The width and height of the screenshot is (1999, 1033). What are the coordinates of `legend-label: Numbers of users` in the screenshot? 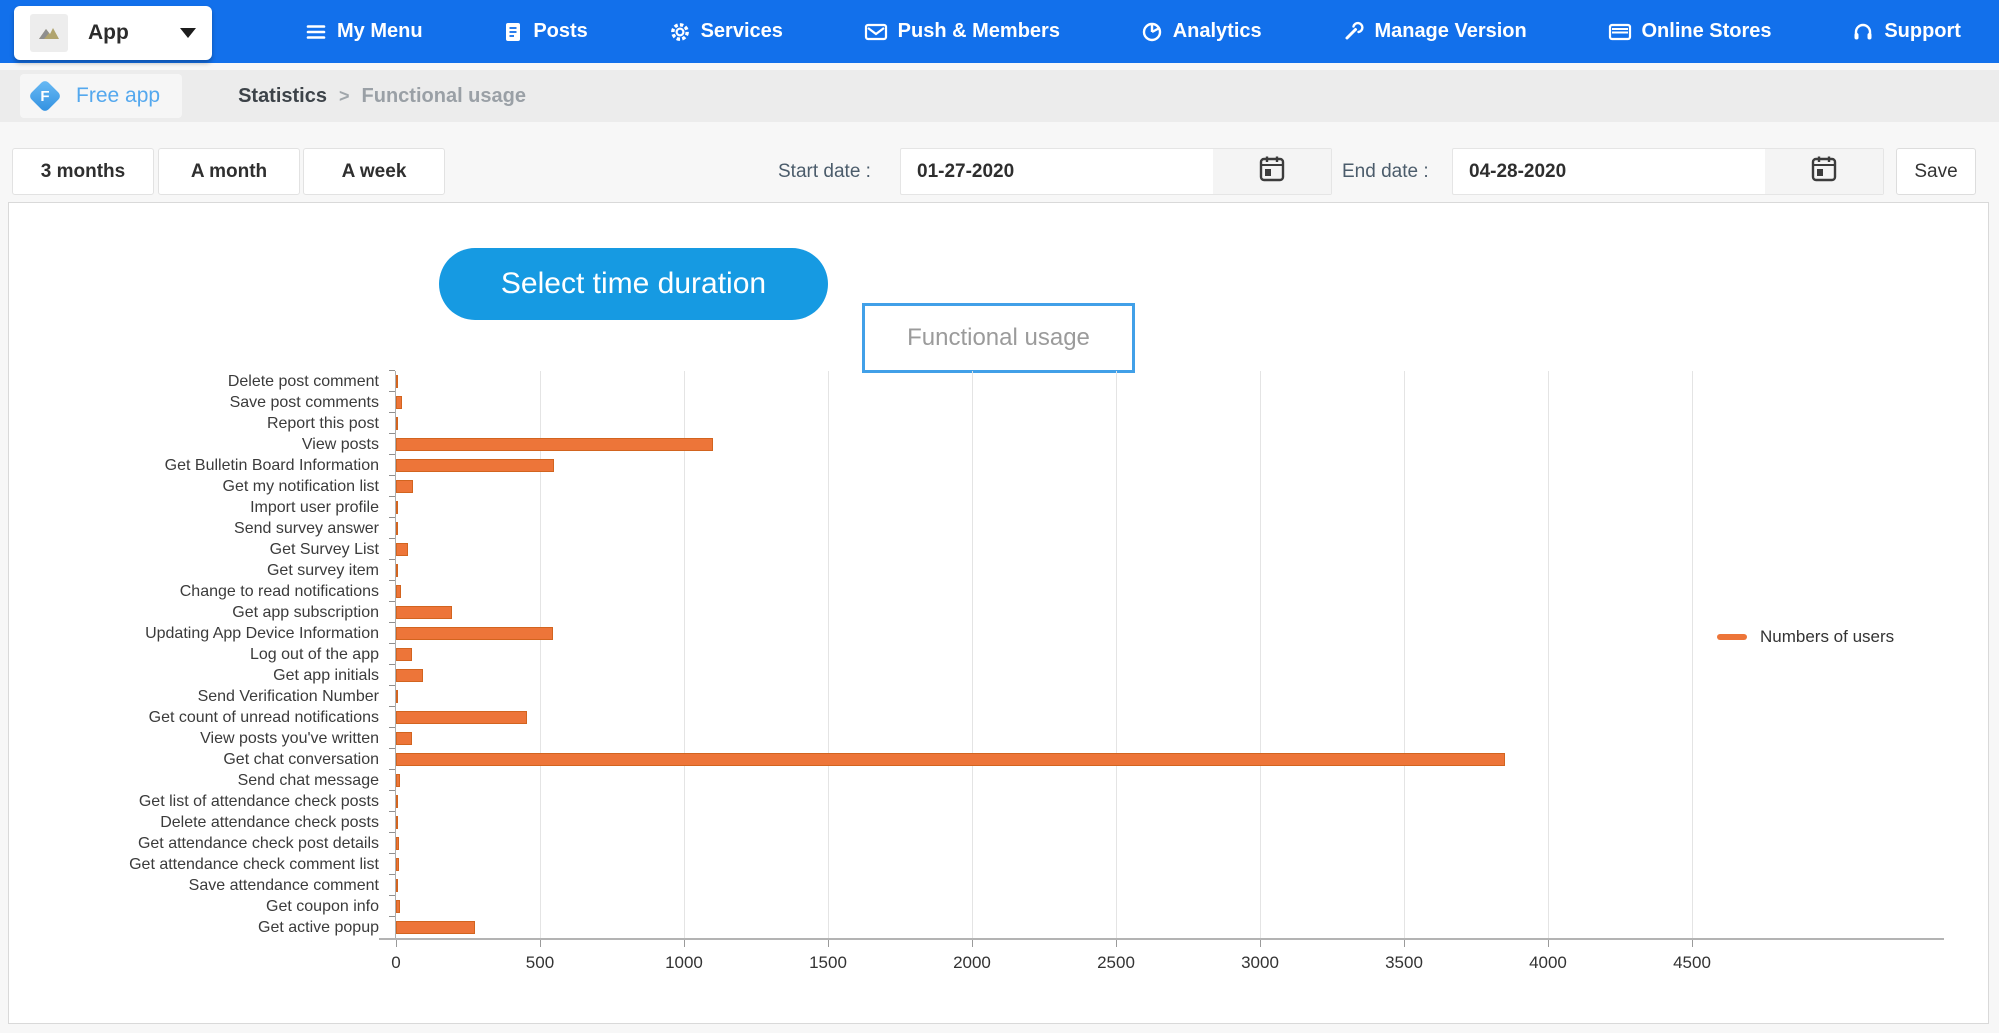 It's located at (1827, 636).